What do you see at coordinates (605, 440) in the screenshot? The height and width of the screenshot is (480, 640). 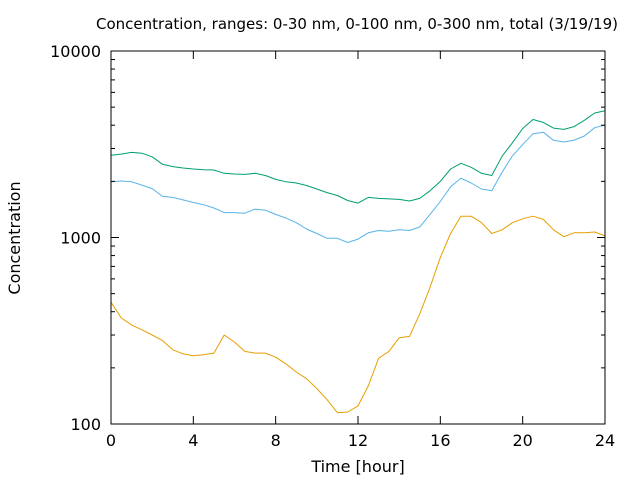 I see `x-tick-label: 24` at bounding box center [605, 440].